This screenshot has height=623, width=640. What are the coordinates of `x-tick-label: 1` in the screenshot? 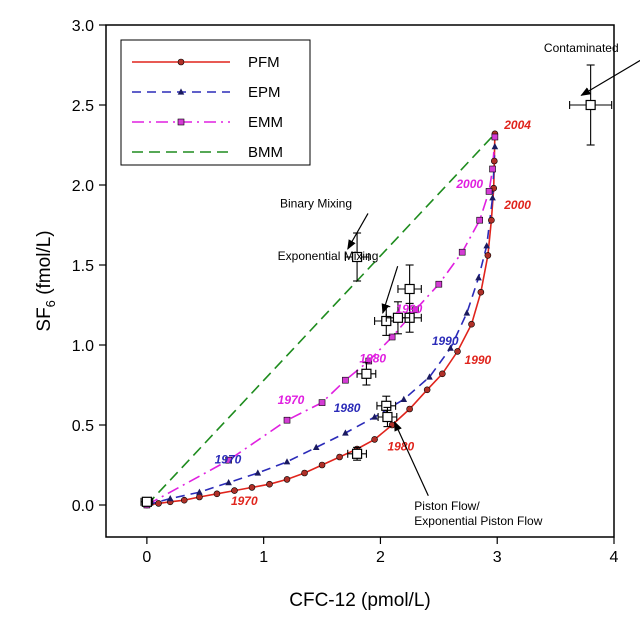 It's located at (263, 557).